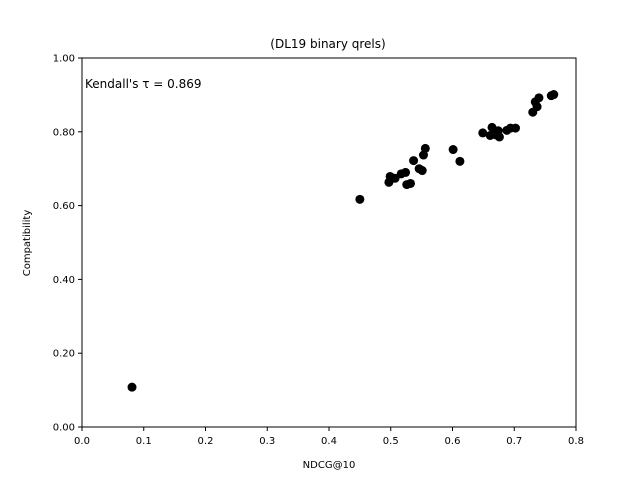 Image resolution: width=640 pixels, height=480 pixels. I want to click on x-axis-label: NDCG@10, so click(329, 465).